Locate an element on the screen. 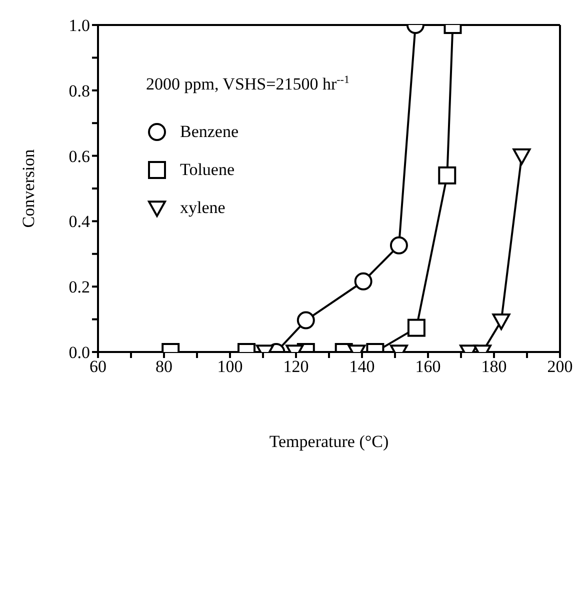 The height and width of the screenshot is (596, 583). x-tick-label: 120 is located at coordinates (296, 366).